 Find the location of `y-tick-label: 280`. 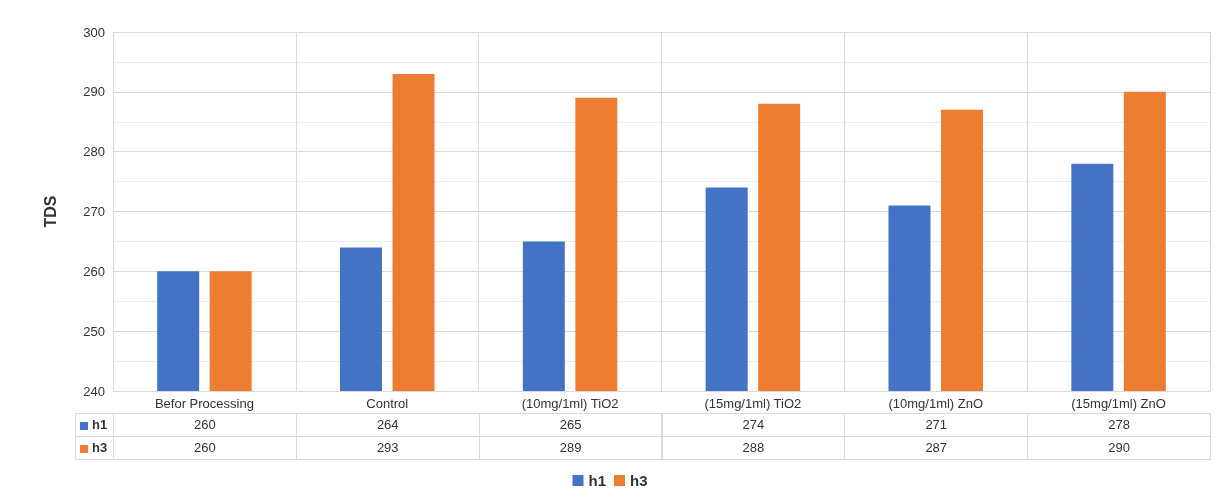

y-tick-label: 280 is located at coordinates (94, 152).